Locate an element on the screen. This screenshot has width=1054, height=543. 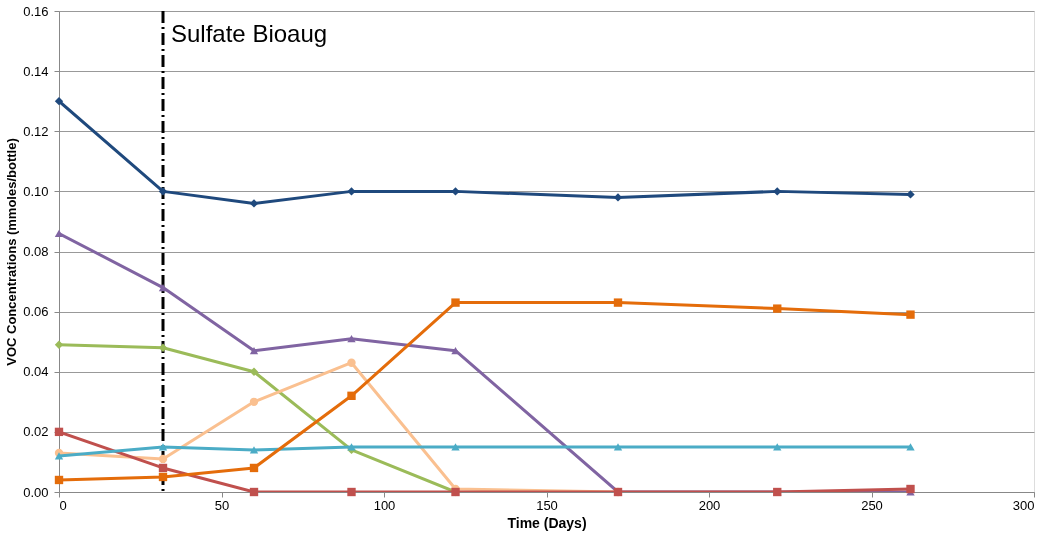
x-tick-label: 50 is located at coordinates (222, 505).